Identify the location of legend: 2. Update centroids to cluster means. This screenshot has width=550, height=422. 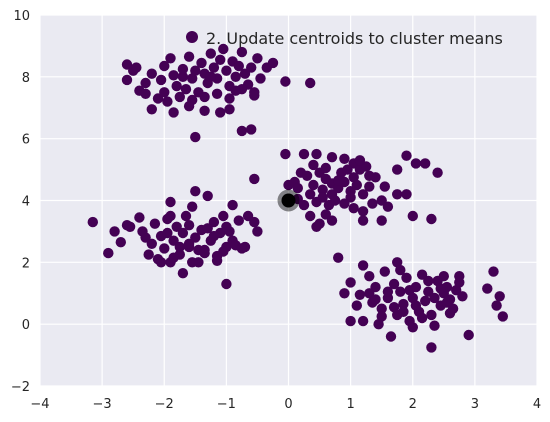
(344, 38).